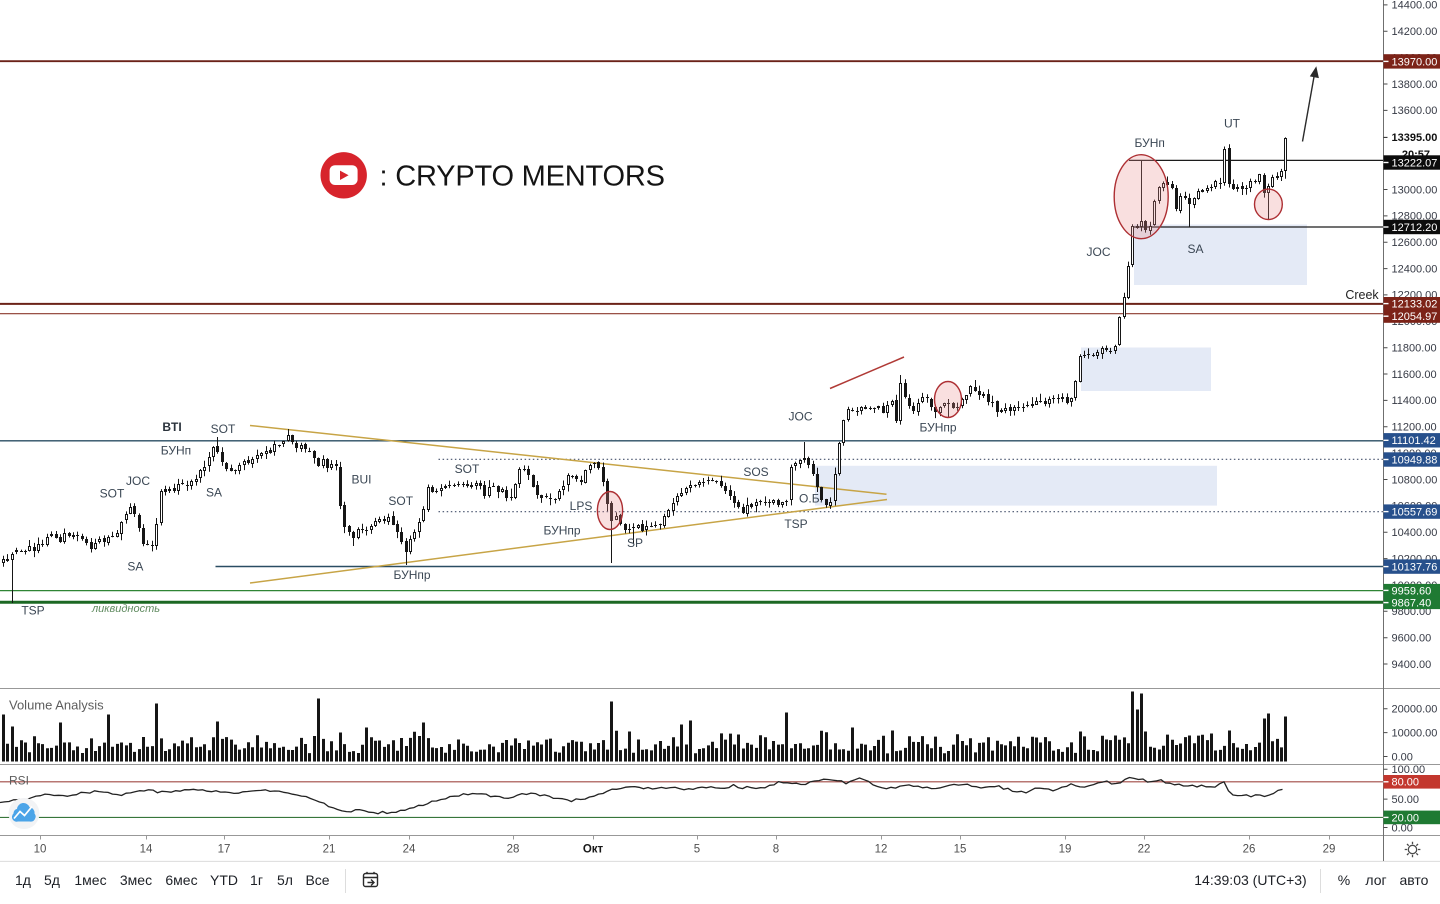 Image resolution: width=1440 pixels, height=904 pixels. What do you see at coordinates (1415, 62) in the screenshot?
I see `svg-text: 13970.00` at bounding box center [1415, 62].